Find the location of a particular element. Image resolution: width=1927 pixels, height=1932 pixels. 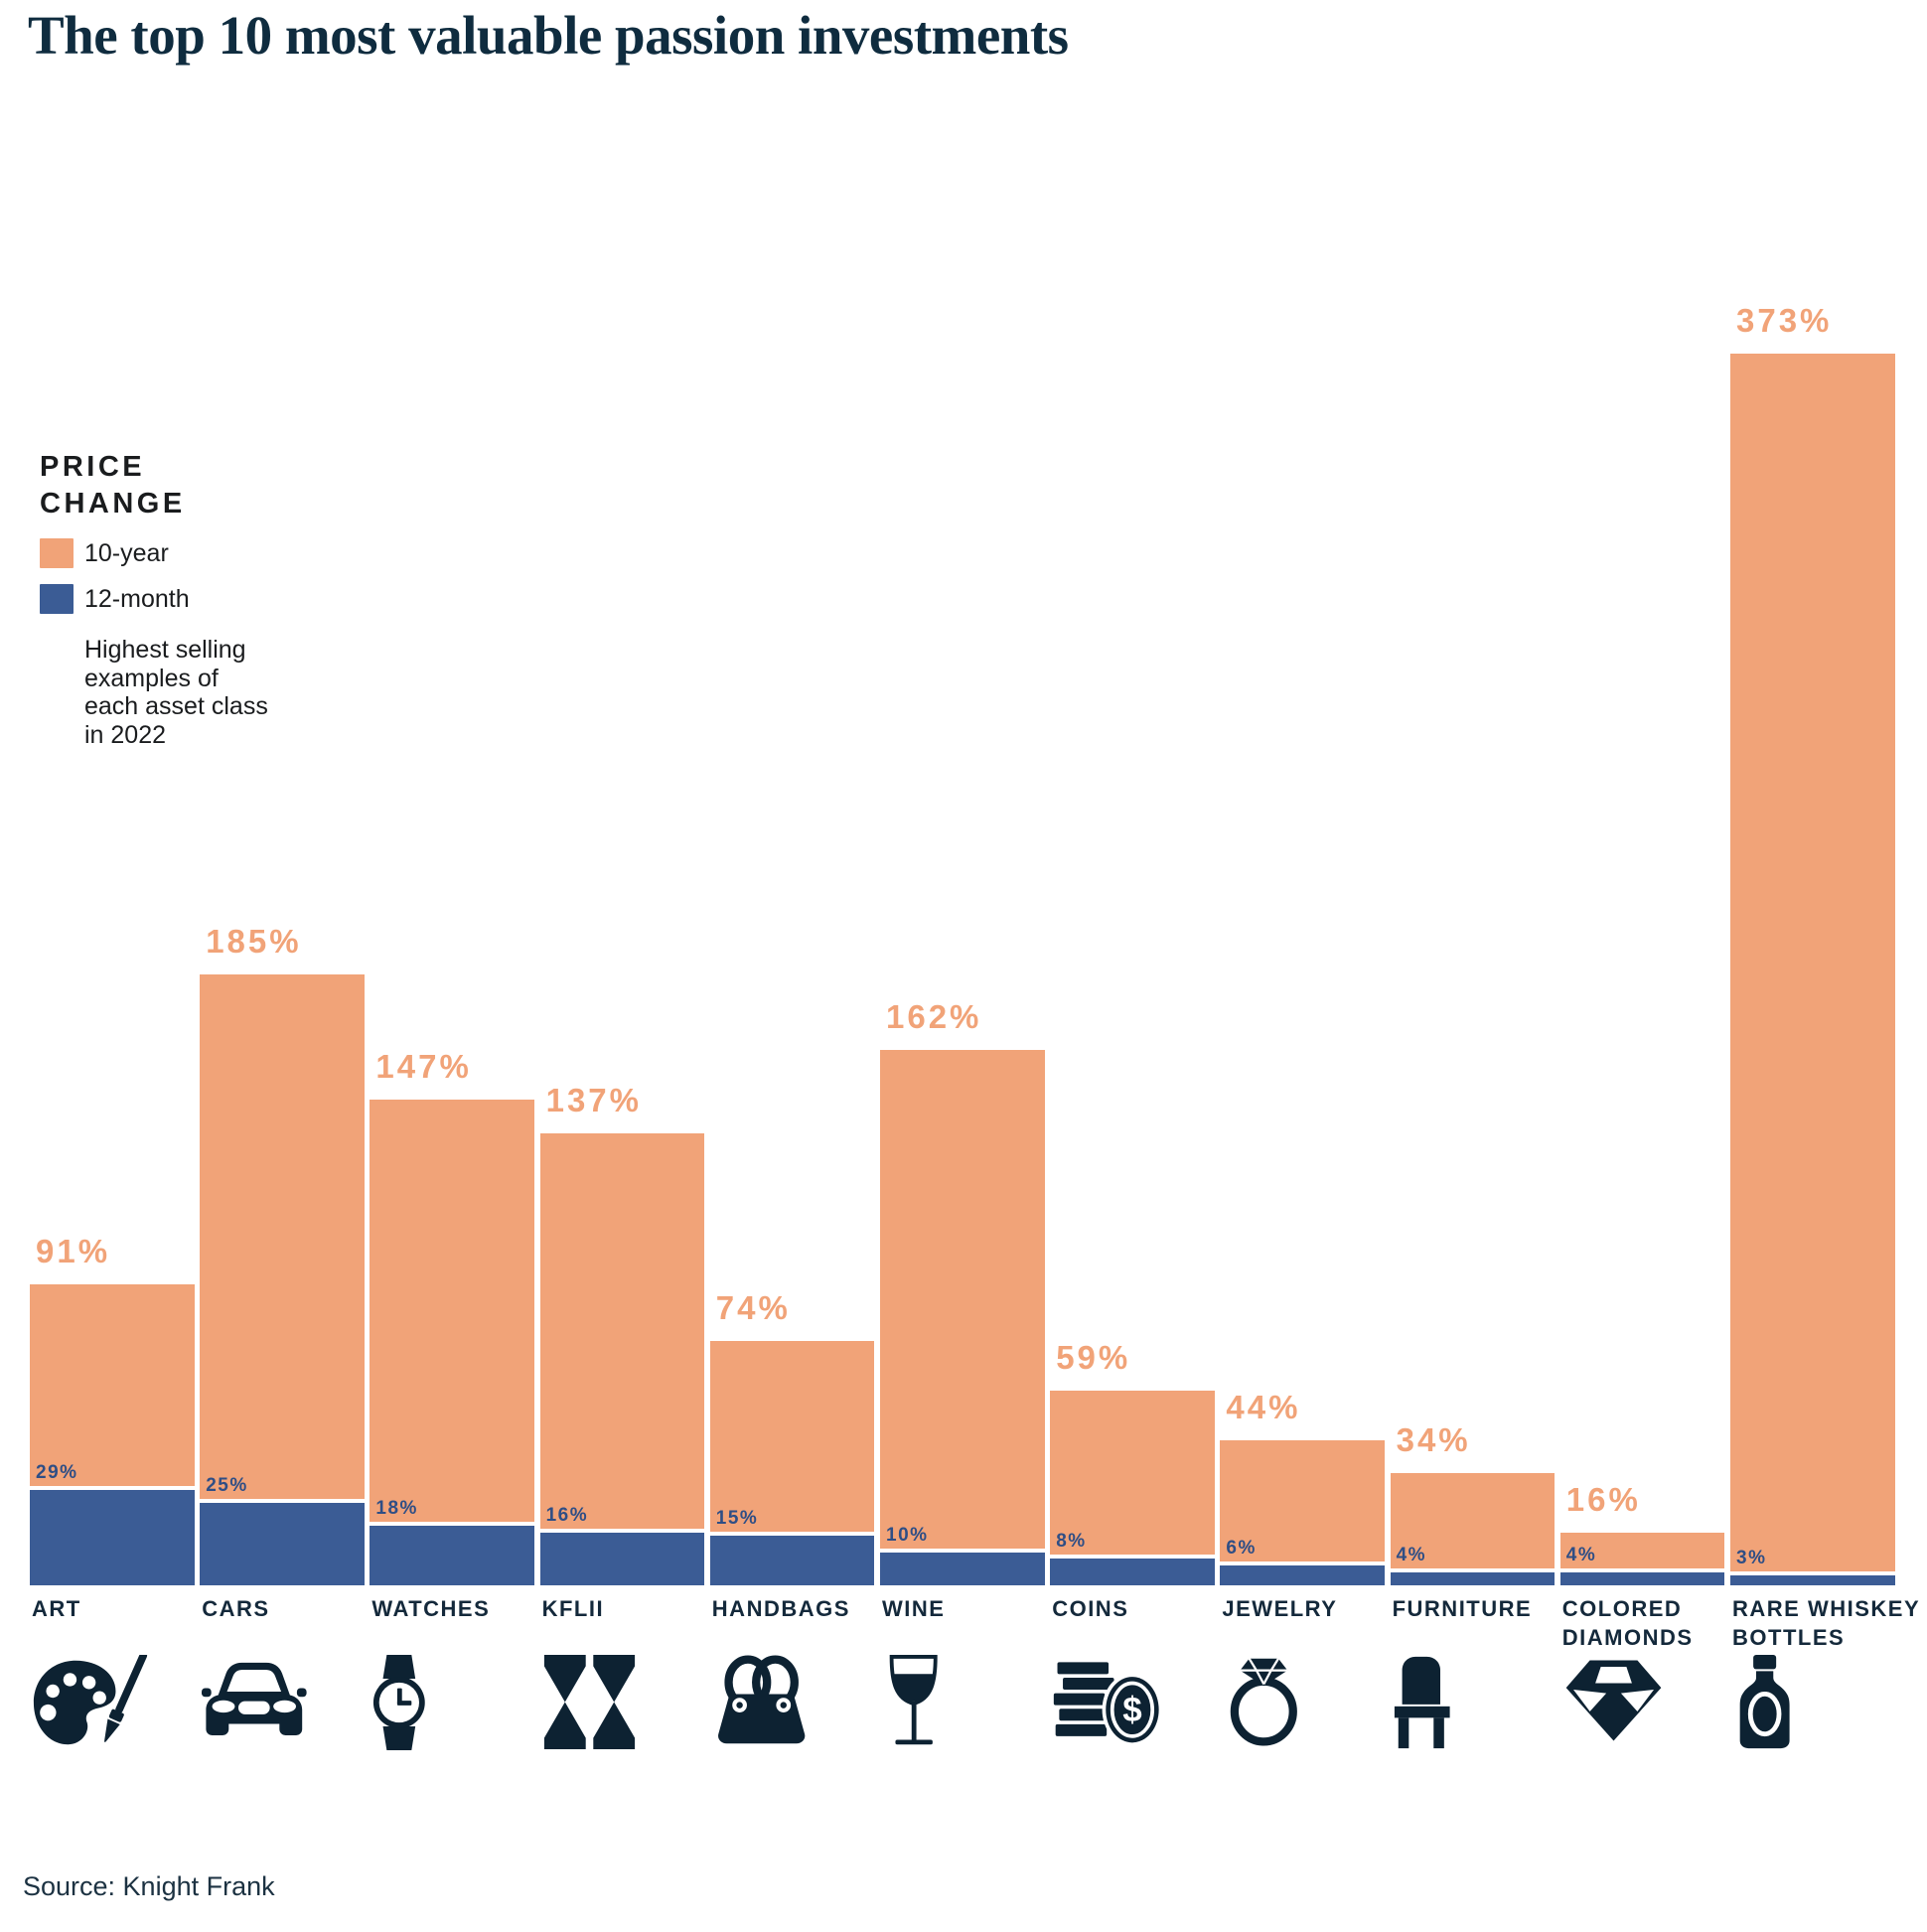

value-label-10-year-kflii: 137% is located at coordinates (594, 1099).